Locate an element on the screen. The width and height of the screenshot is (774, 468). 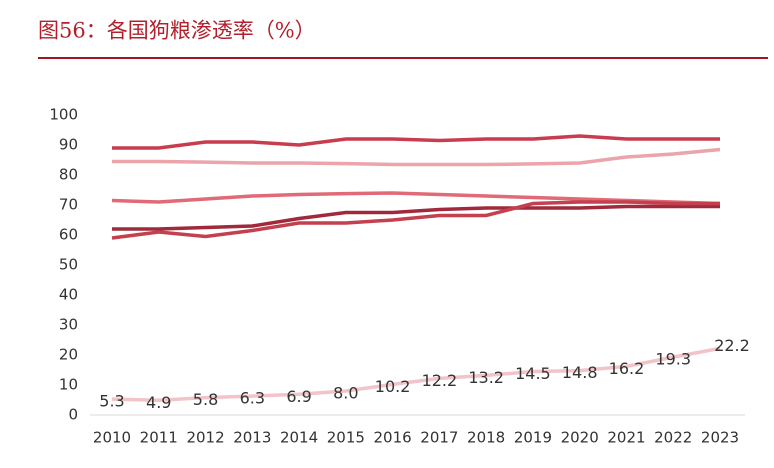
data-label: 10.2 is located at coordinates (393, 386).